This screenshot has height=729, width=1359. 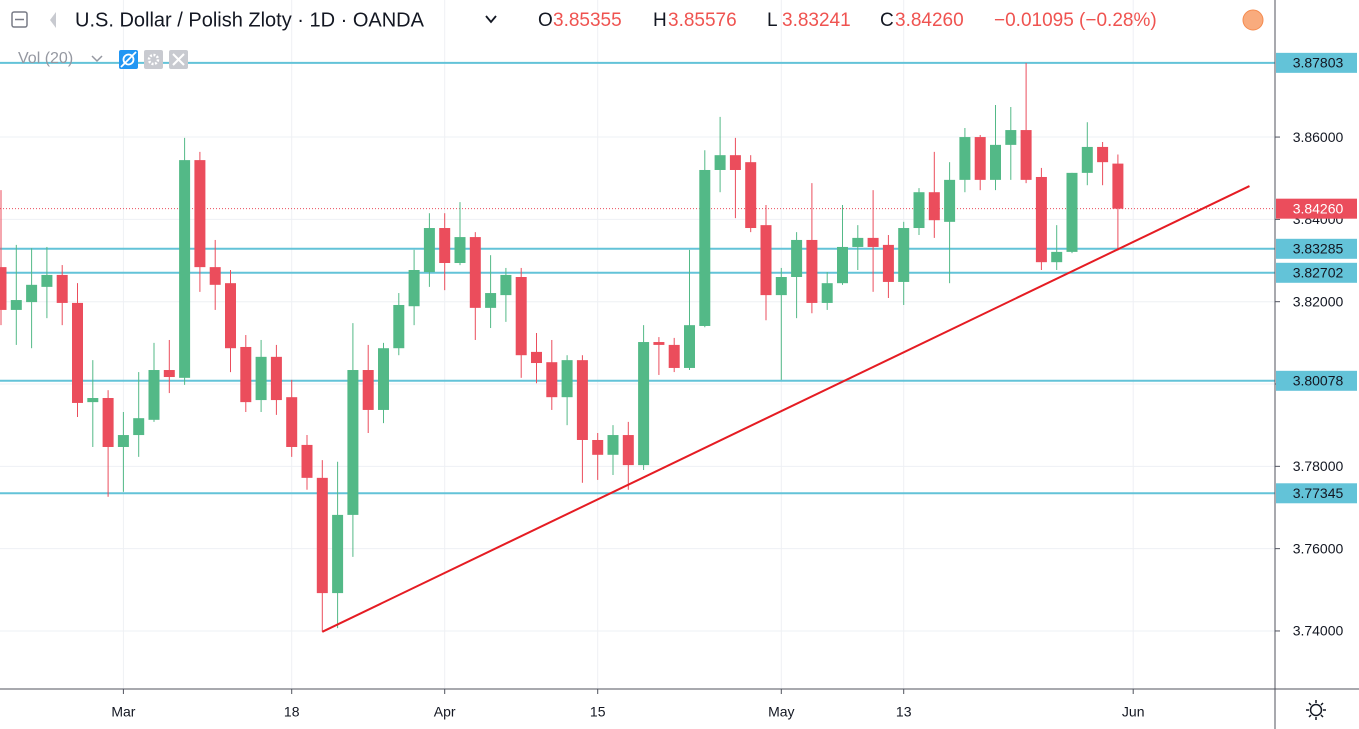 I want to click on indicator-label: Vol (20), so click(x=45, y=58).